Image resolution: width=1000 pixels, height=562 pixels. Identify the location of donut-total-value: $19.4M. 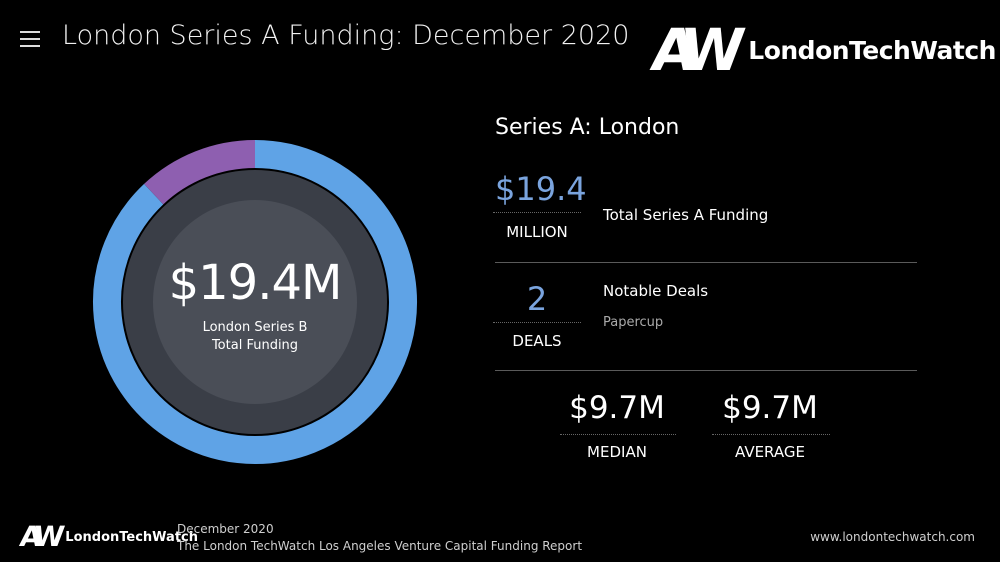
(255, 283).